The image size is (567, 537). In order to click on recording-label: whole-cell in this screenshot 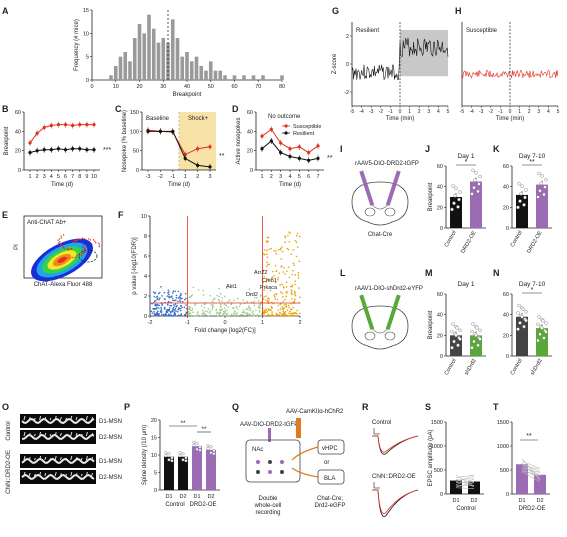, I will do `click(268, 506)`.